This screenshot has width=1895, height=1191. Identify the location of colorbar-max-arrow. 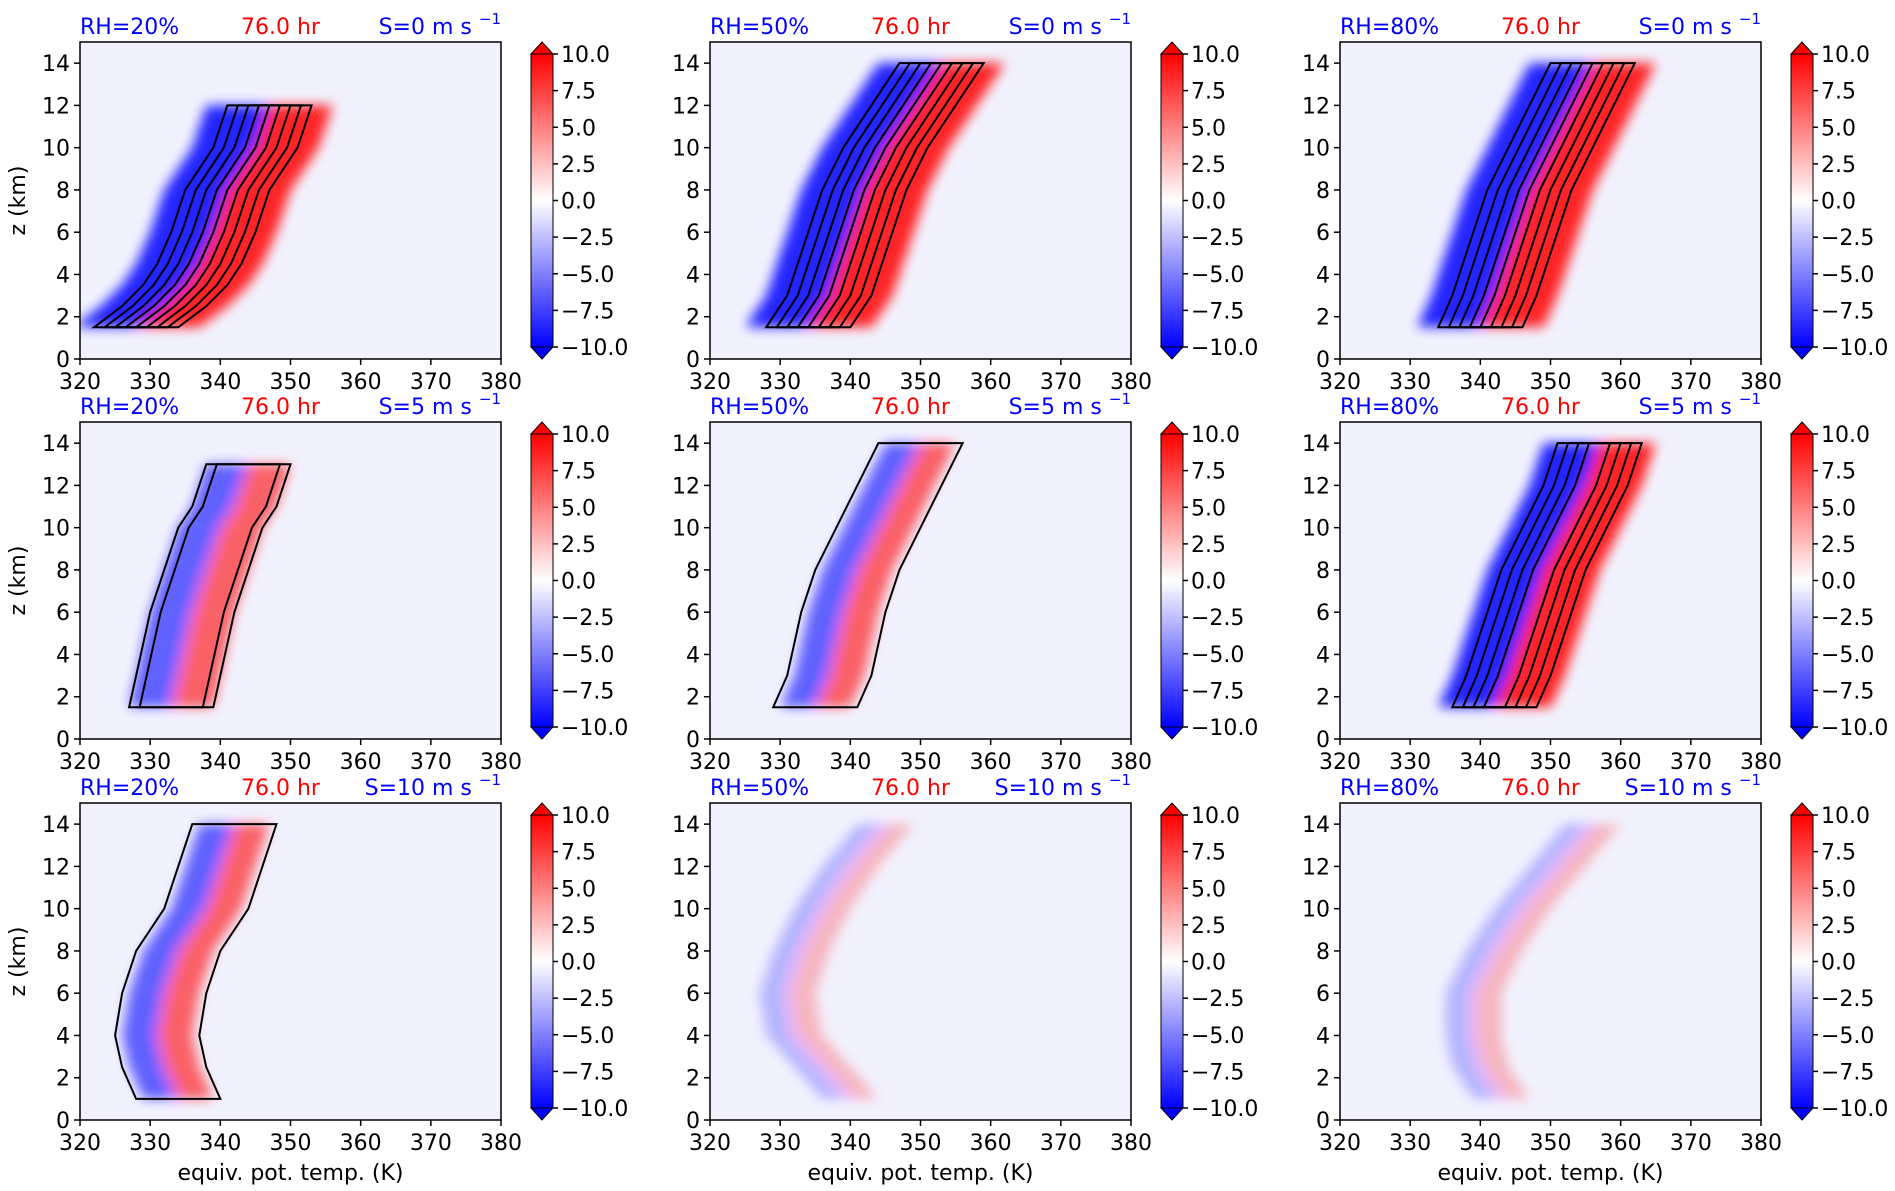
(1172, 428).